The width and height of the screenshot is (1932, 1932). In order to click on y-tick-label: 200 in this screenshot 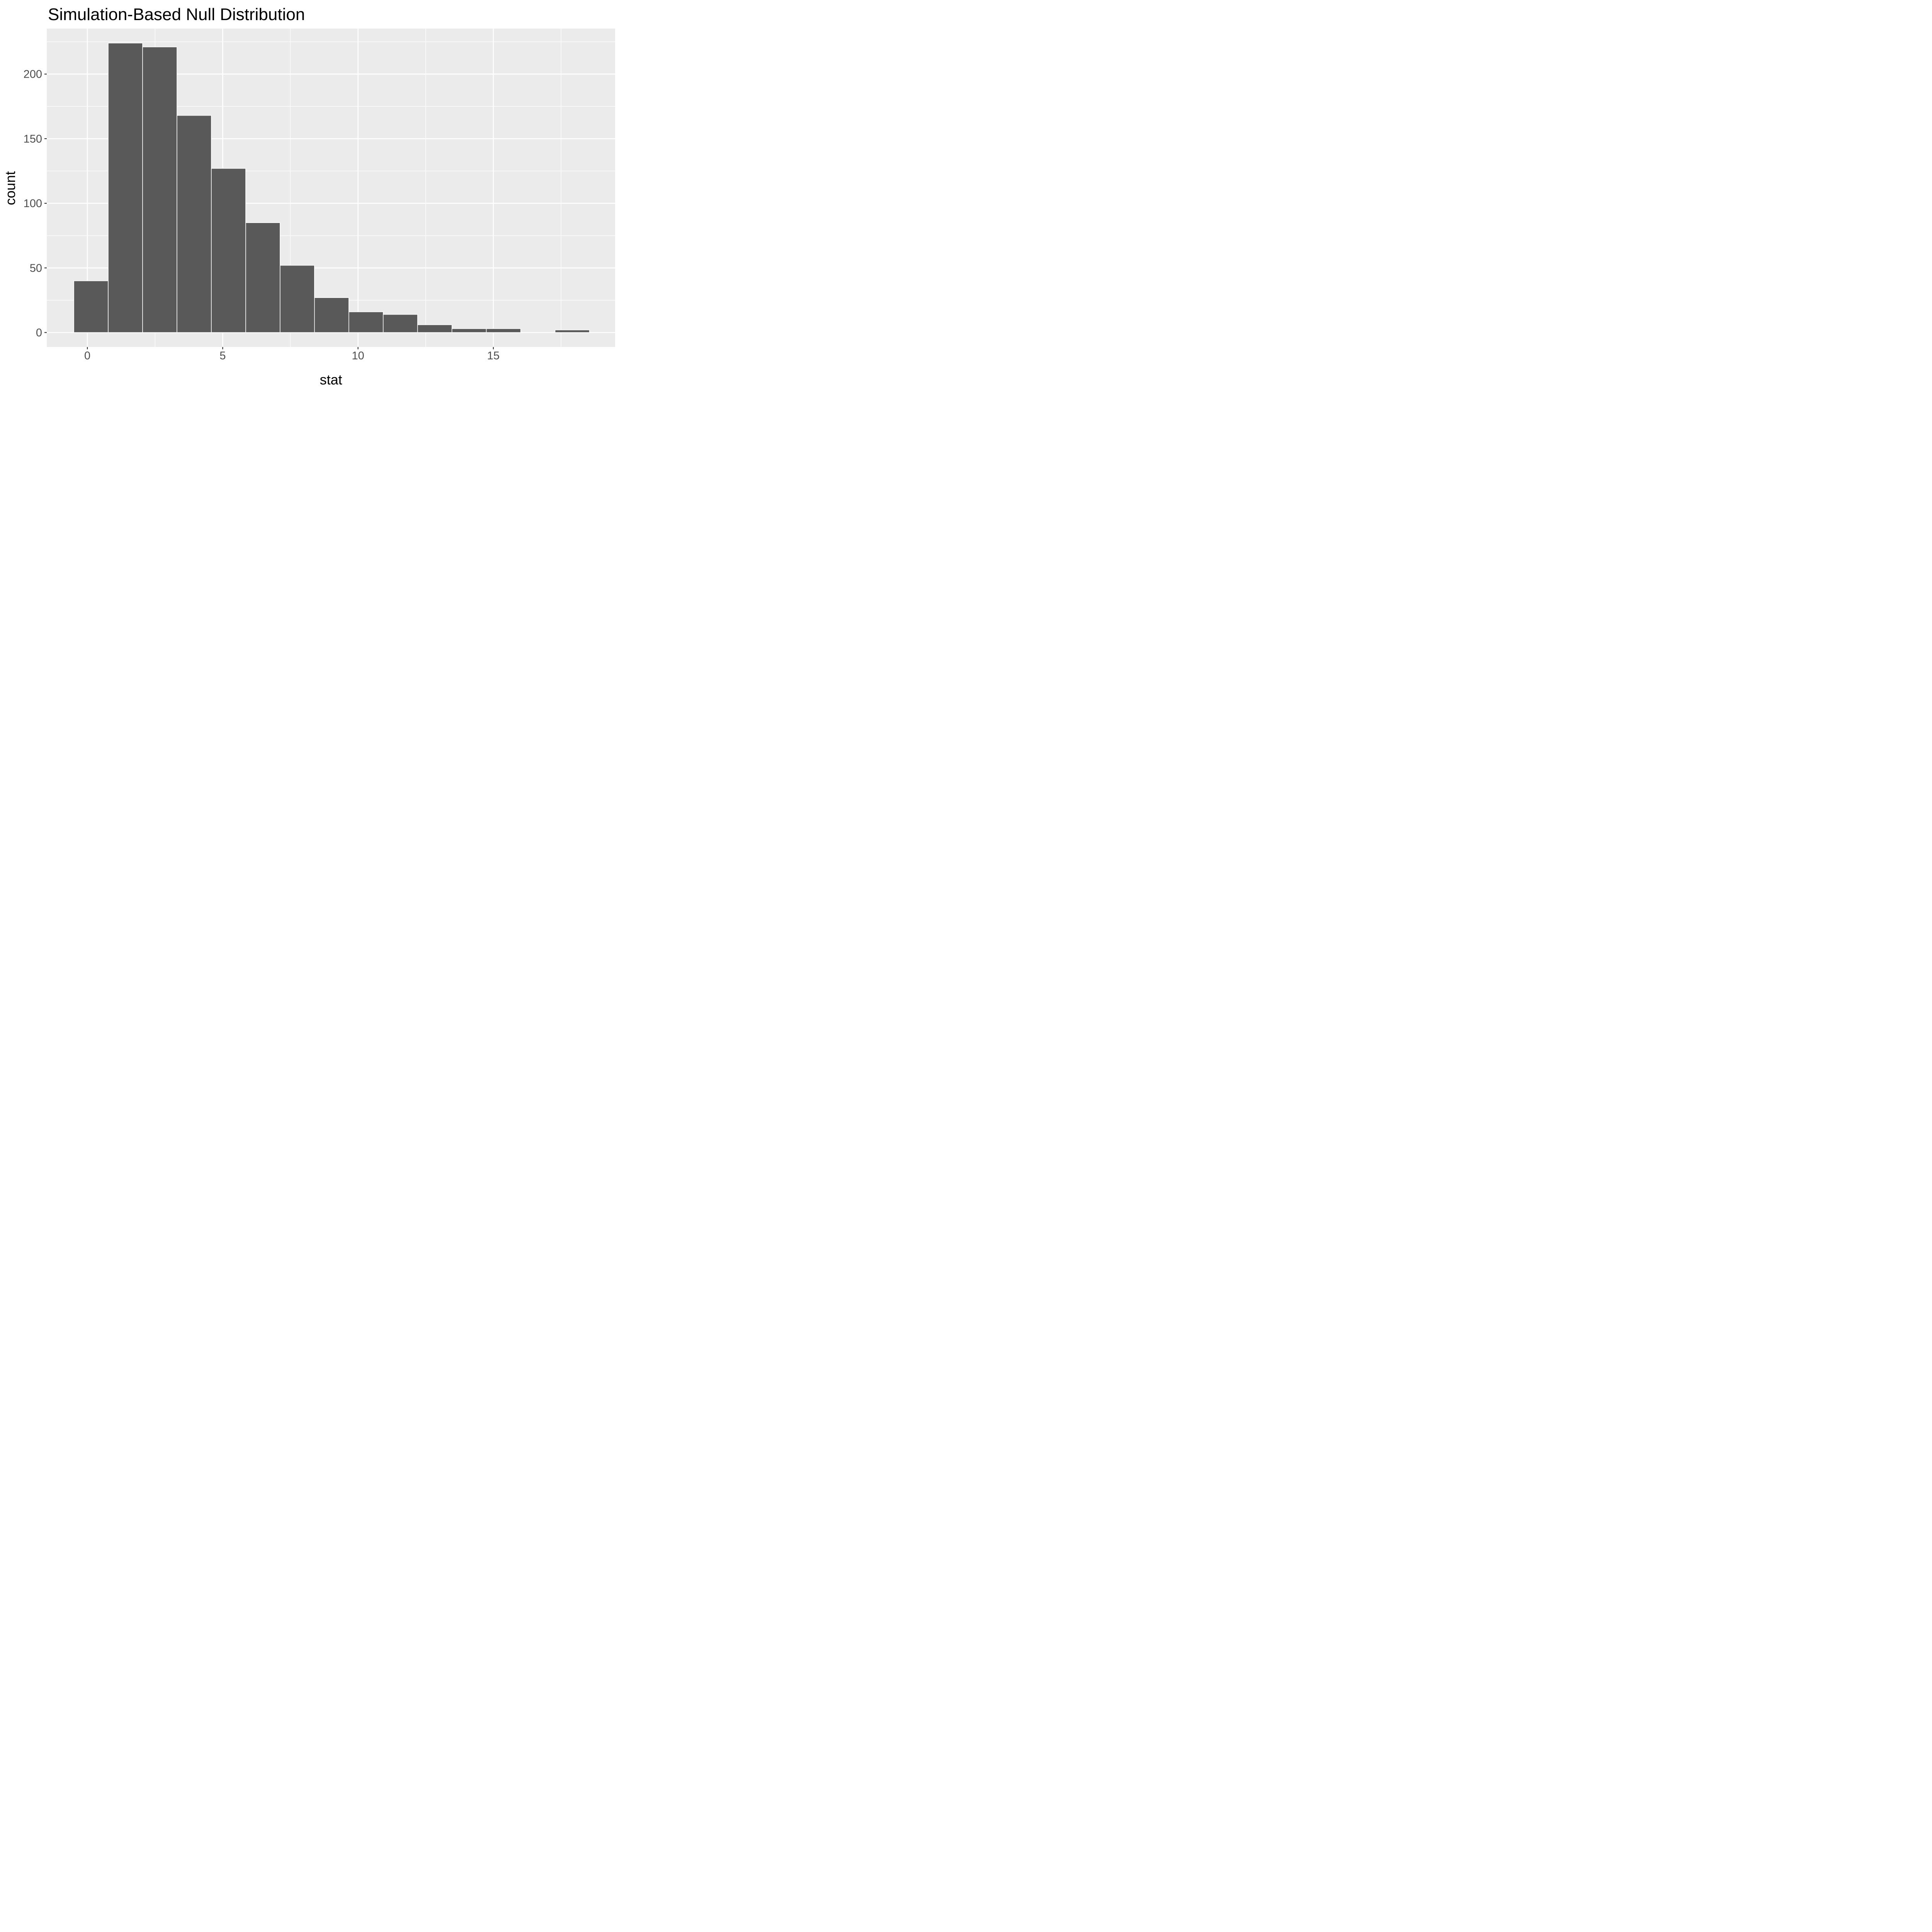, I will do `click(33, 74)`.